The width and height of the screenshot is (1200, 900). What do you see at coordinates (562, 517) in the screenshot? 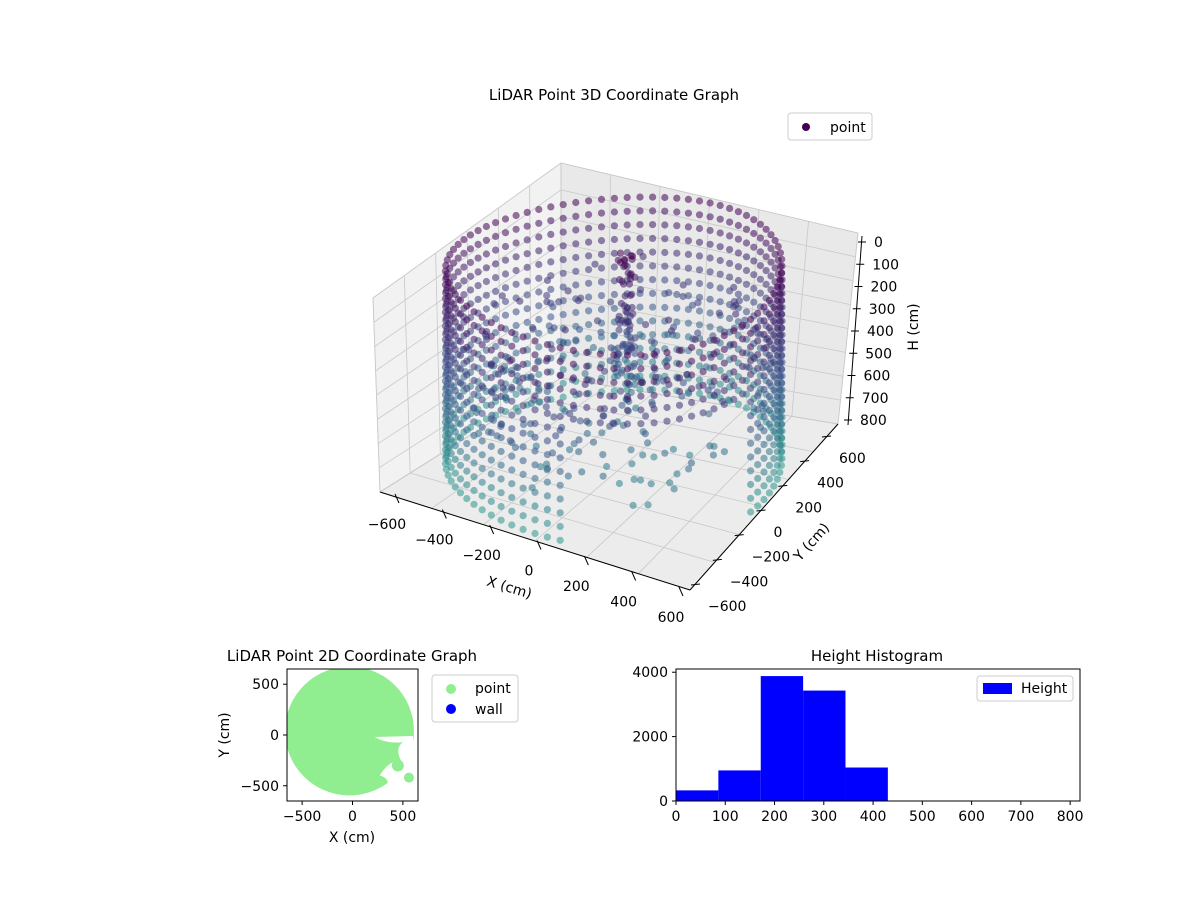
I see `grid-line-y` at bounding box center [562, 517].